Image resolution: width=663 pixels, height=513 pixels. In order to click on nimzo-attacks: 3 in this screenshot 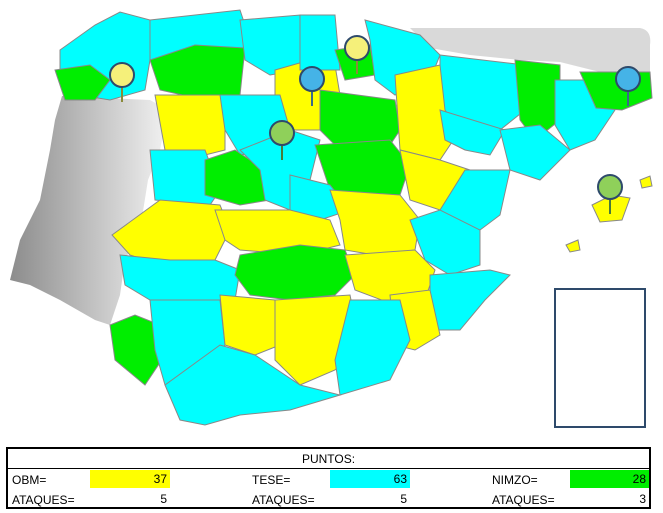, I will do `click(642, 499)`.